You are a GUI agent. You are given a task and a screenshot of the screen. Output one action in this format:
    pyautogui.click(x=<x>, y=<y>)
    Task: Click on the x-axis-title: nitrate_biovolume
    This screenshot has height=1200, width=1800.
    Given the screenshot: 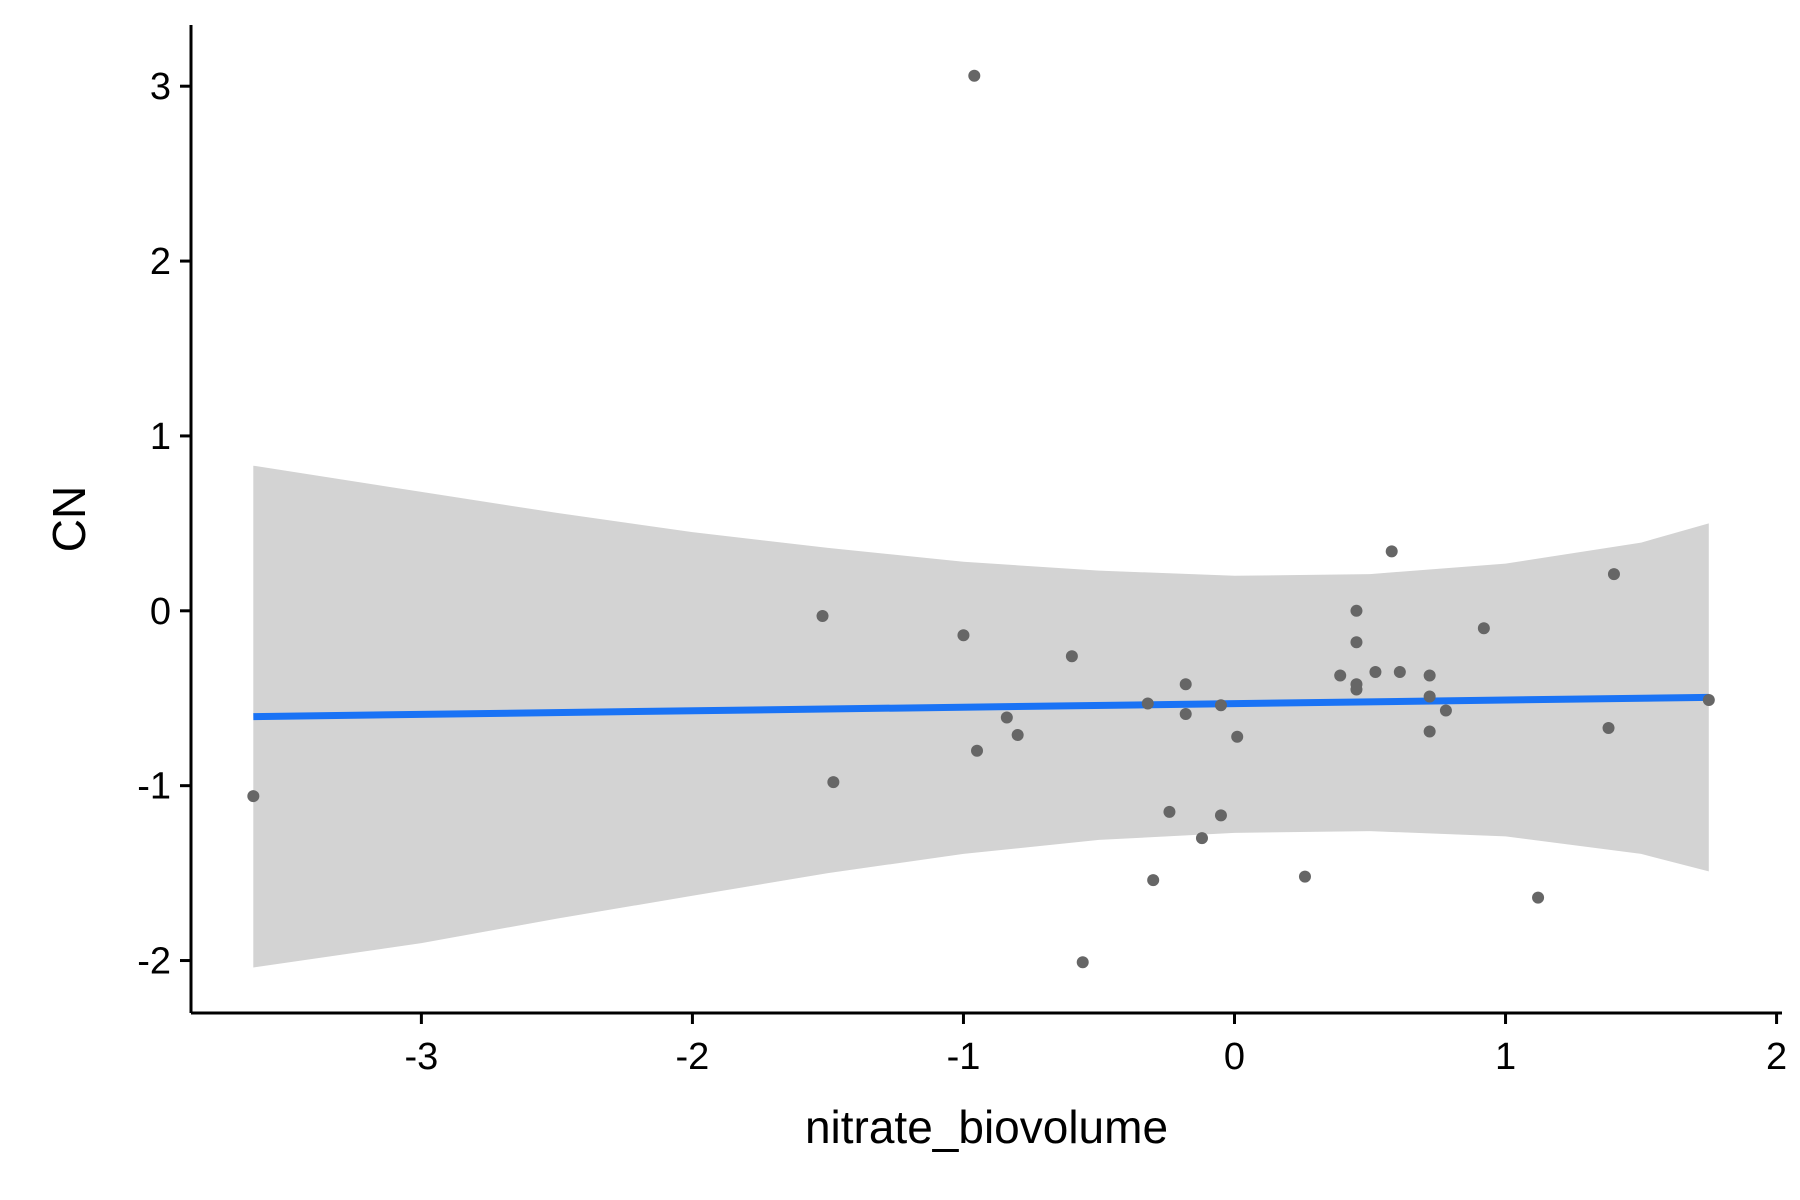 What is the action you would take?
    pyautogui.click(x=986, y=1127)
    